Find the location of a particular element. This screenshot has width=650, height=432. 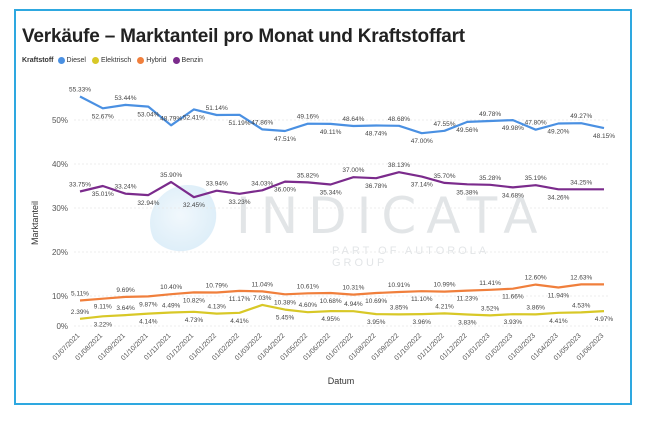

data-label-benzin: 35.19% is located at coordinates (536, 178).